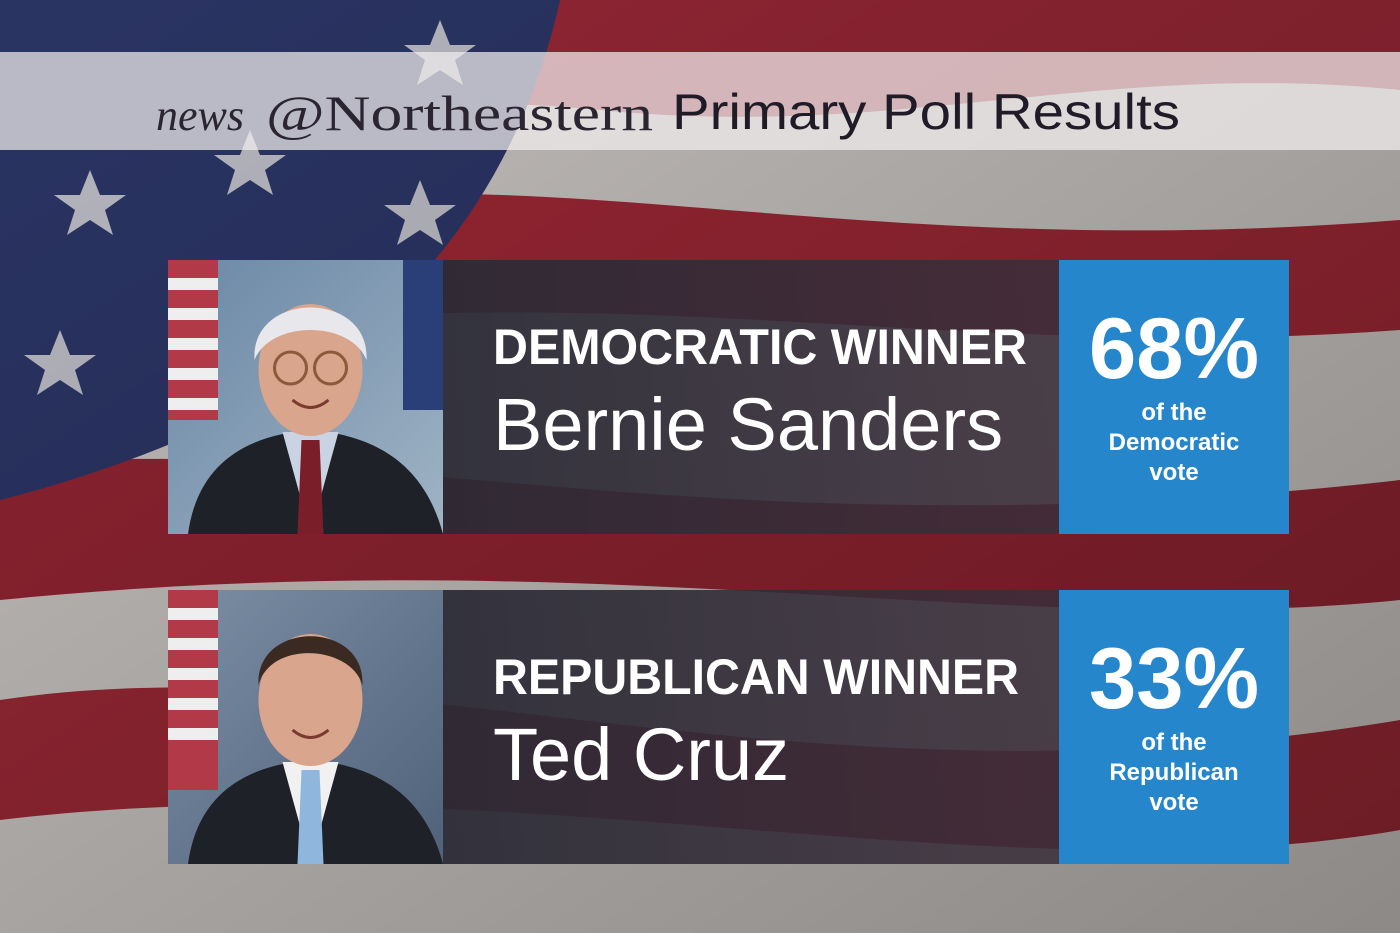 This screenshot has height=933, width=1400. What do you see at coordinates (200, 115) in the screenshot?
I see `brand-prefix: news` at bounding box center [200, 115].